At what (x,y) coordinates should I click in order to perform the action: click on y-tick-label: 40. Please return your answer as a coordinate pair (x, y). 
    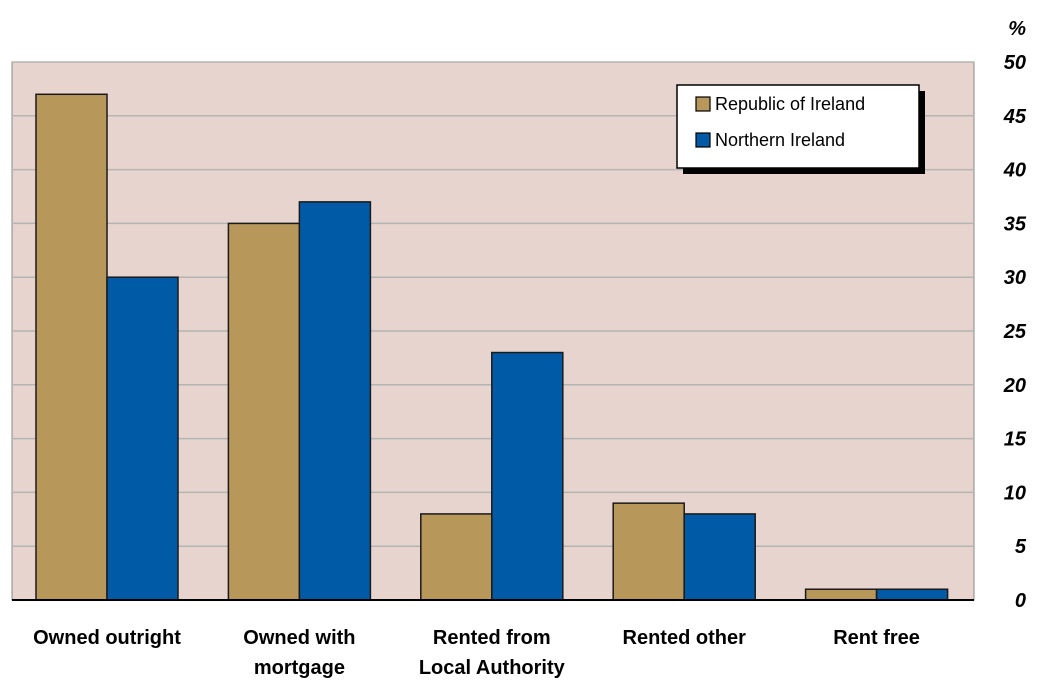
    Looking at the image, I should click on (1014, 171).